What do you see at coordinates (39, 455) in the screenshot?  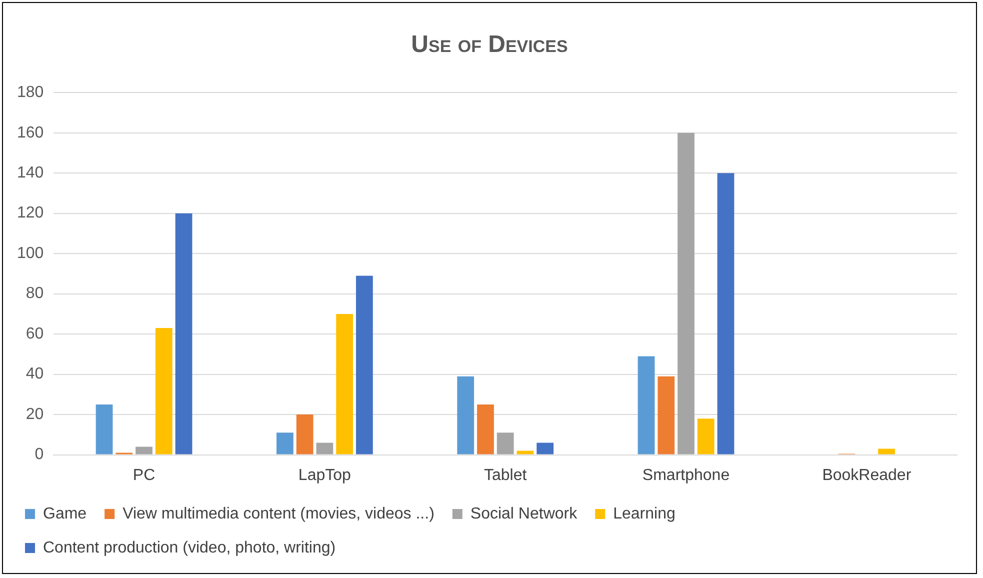 I see `y-tick-label: 0` at bounding box center [39, 455].